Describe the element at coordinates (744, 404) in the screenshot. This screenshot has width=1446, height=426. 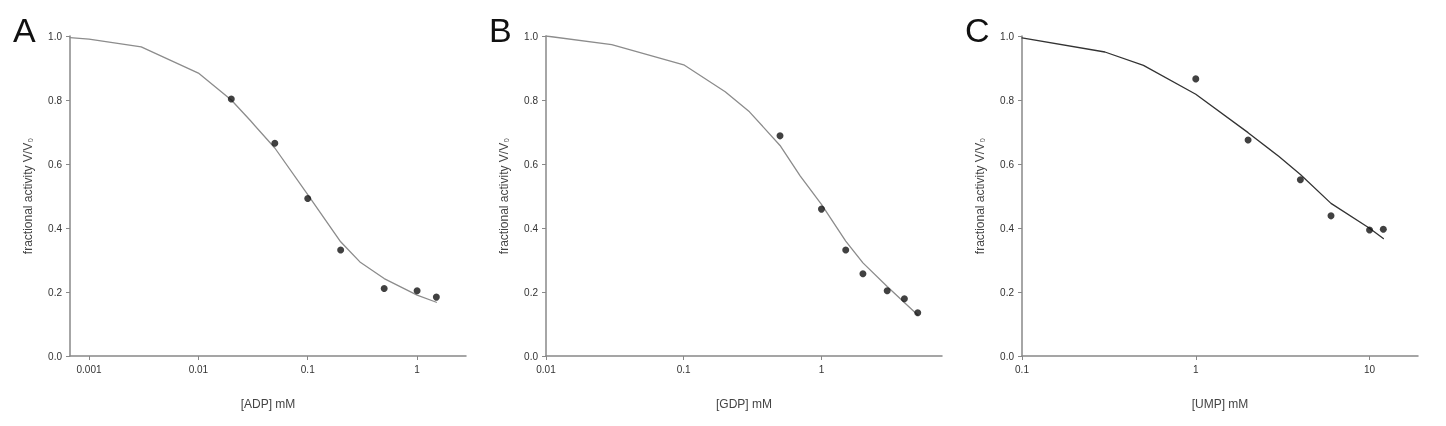
I see `x-axis-title: [GDP] mM` at that location.